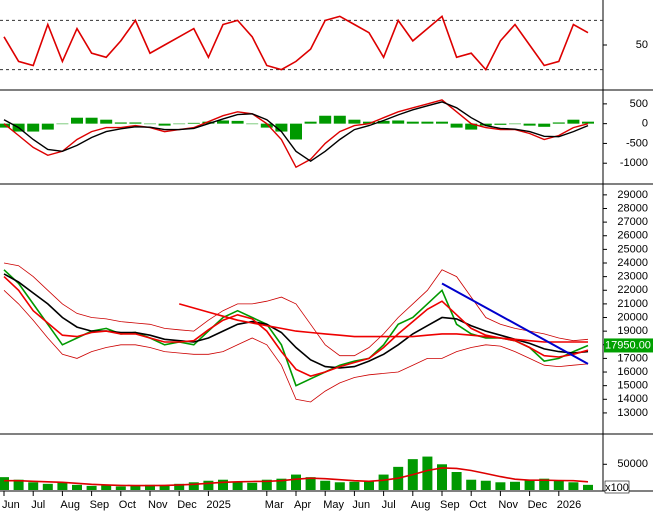 This screenshot has height=513, width=653. What do you see at coordinates (508, 505) in the screenshot?
I see `x-tick-label: Nov` at bounding box center [508, 505].